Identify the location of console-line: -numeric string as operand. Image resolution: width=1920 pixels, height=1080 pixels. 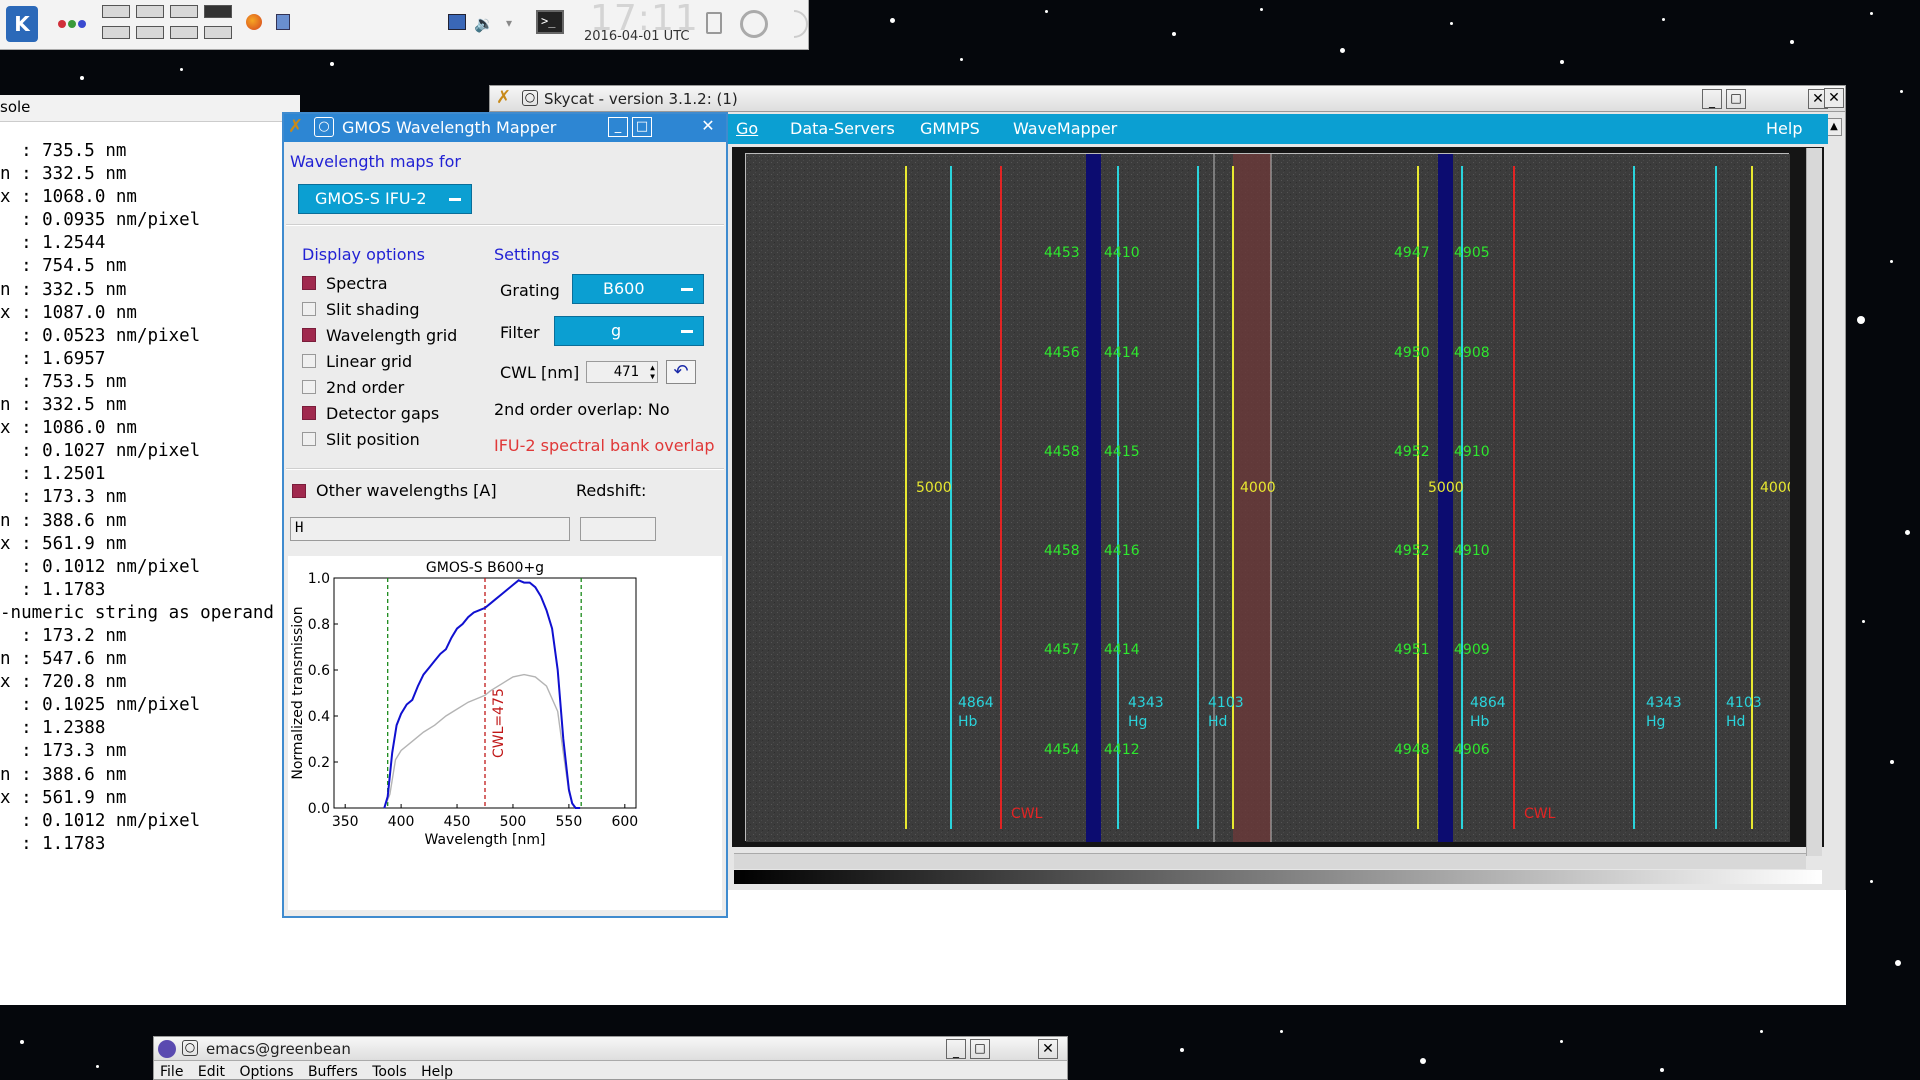
(137, 612).